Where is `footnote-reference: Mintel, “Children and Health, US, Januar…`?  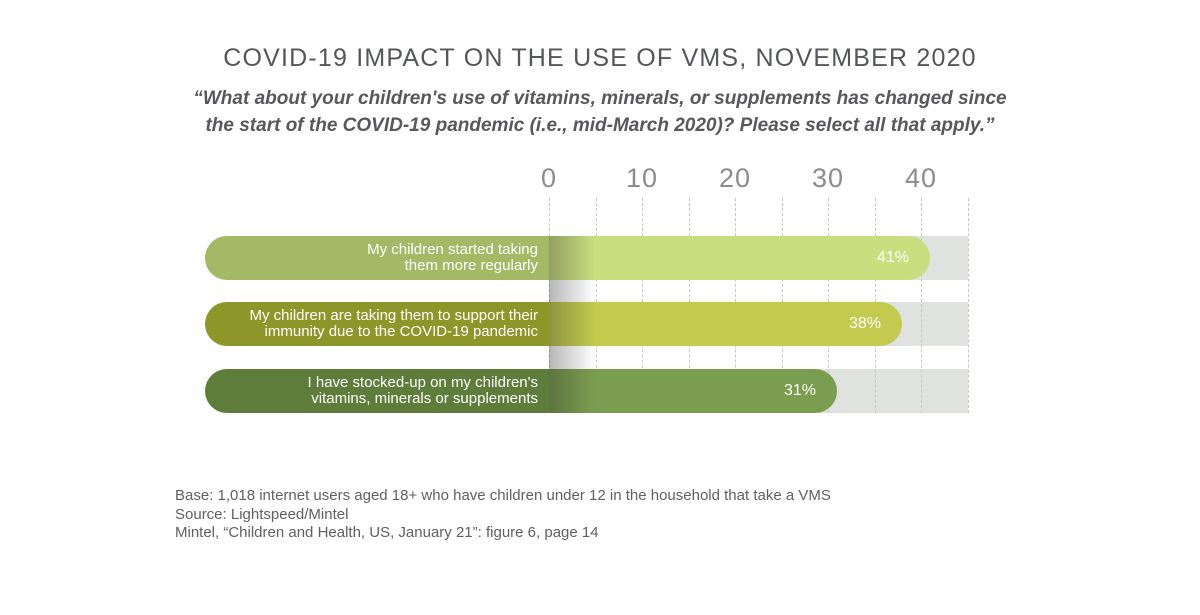
footnote-reference: Mintel, “Children and Health, US, Januar… is located at coordinates (387, 532).